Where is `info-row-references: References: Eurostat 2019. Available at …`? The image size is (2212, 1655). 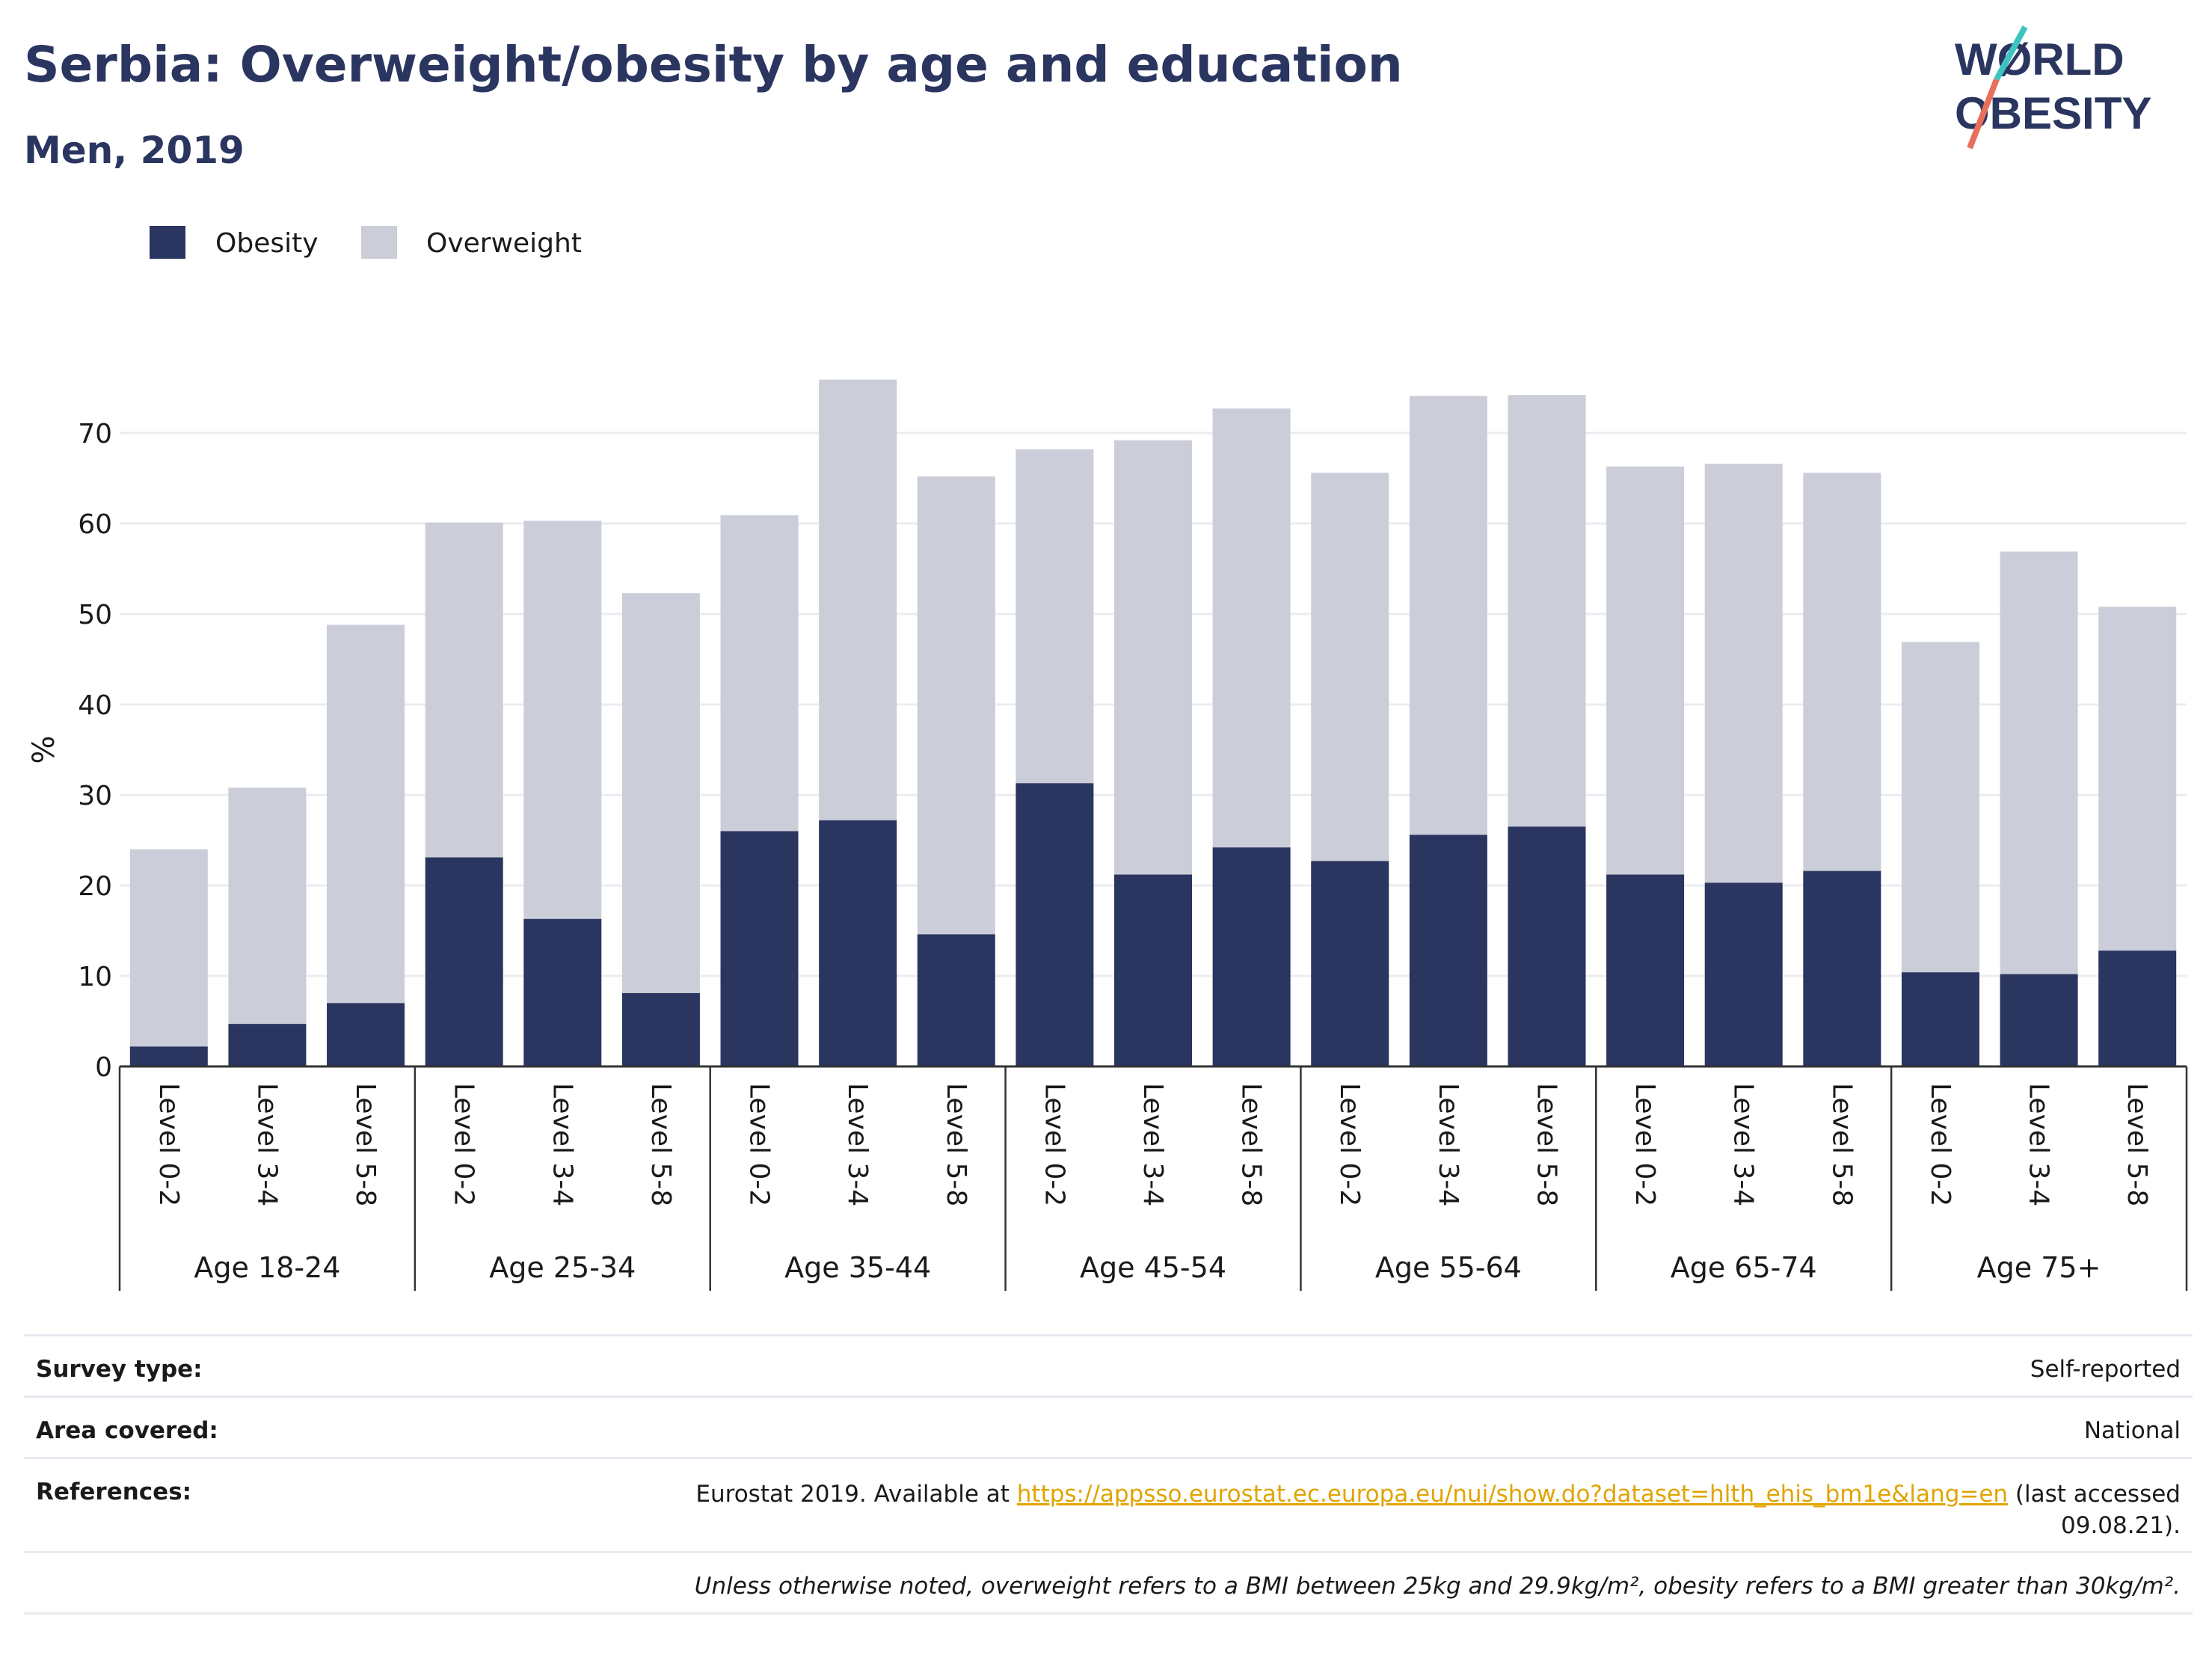
info-row-references: References: Eurostat 2019. Available at … is located at coordinates (1108, 1504).